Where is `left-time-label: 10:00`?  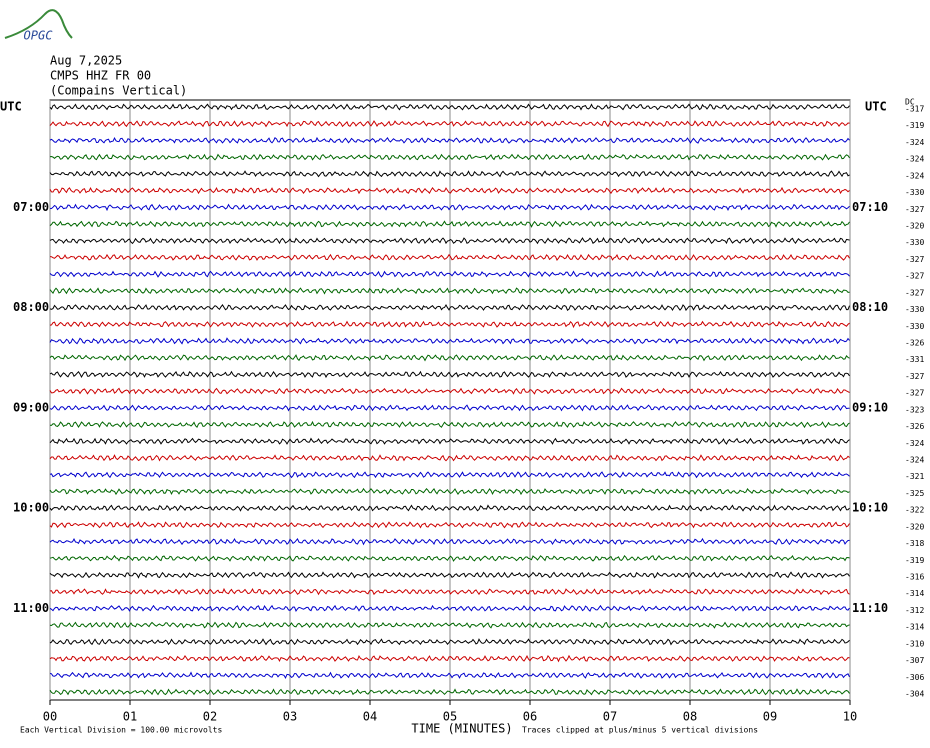 left-time-label: 10:00 is located at coordinates (31, 508).